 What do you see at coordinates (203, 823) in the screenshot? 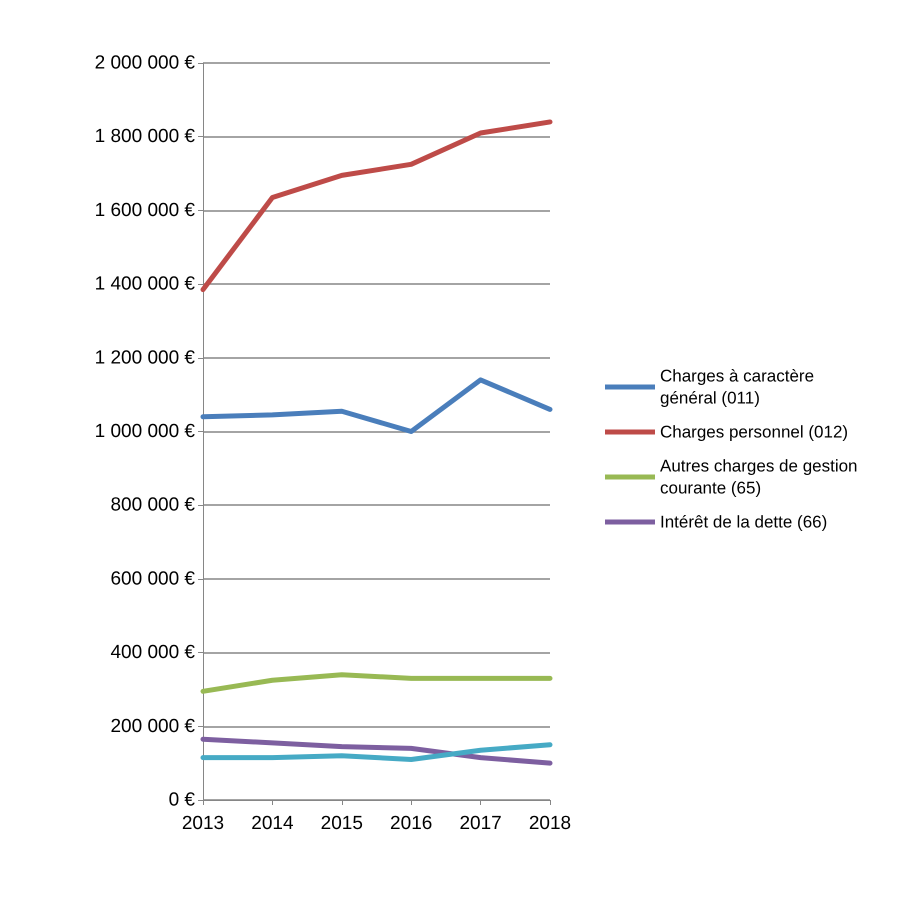
I see `x-tick-label: 2013` at bounding box center [203, 823].